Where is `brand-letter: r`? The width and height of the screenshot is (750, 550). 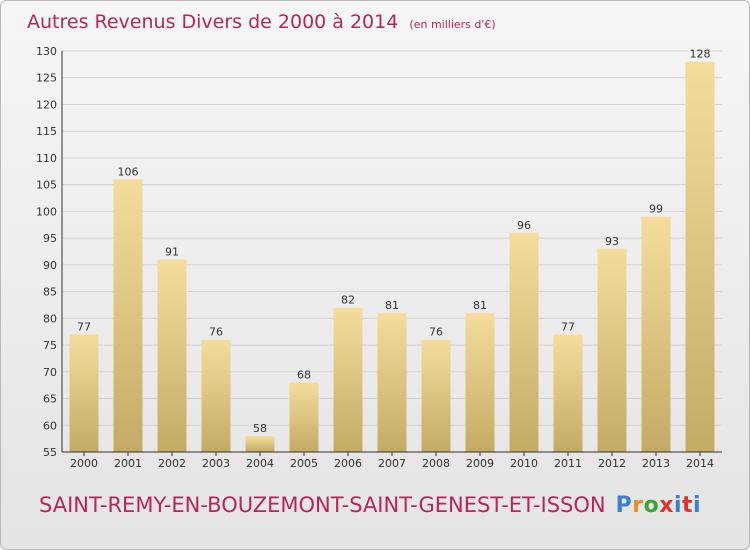 brand-letter: r is located at coordinates (638, 505).